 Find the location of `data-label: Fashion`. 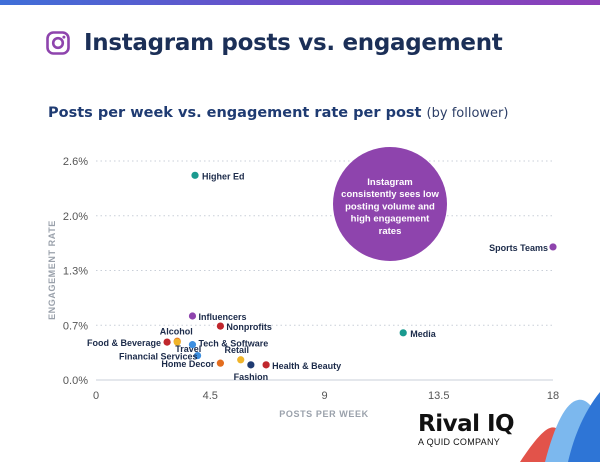

data-label: Fashion is located at coordinates (251, 377).